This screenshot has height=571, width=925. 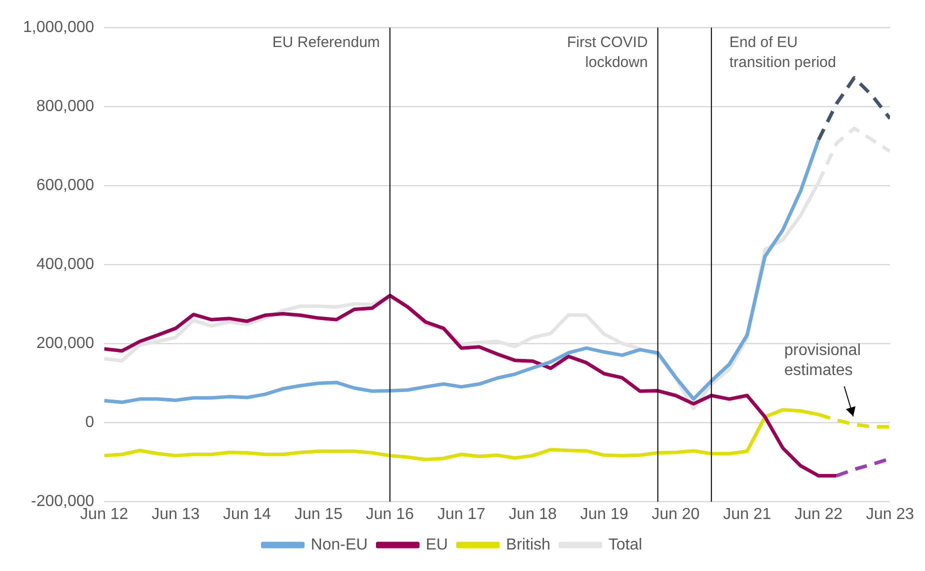 What do you see at coordinates (676, 514) in the screenshot?
I see `x-tick-label: Jun 20` at bounding box center [676, 514].